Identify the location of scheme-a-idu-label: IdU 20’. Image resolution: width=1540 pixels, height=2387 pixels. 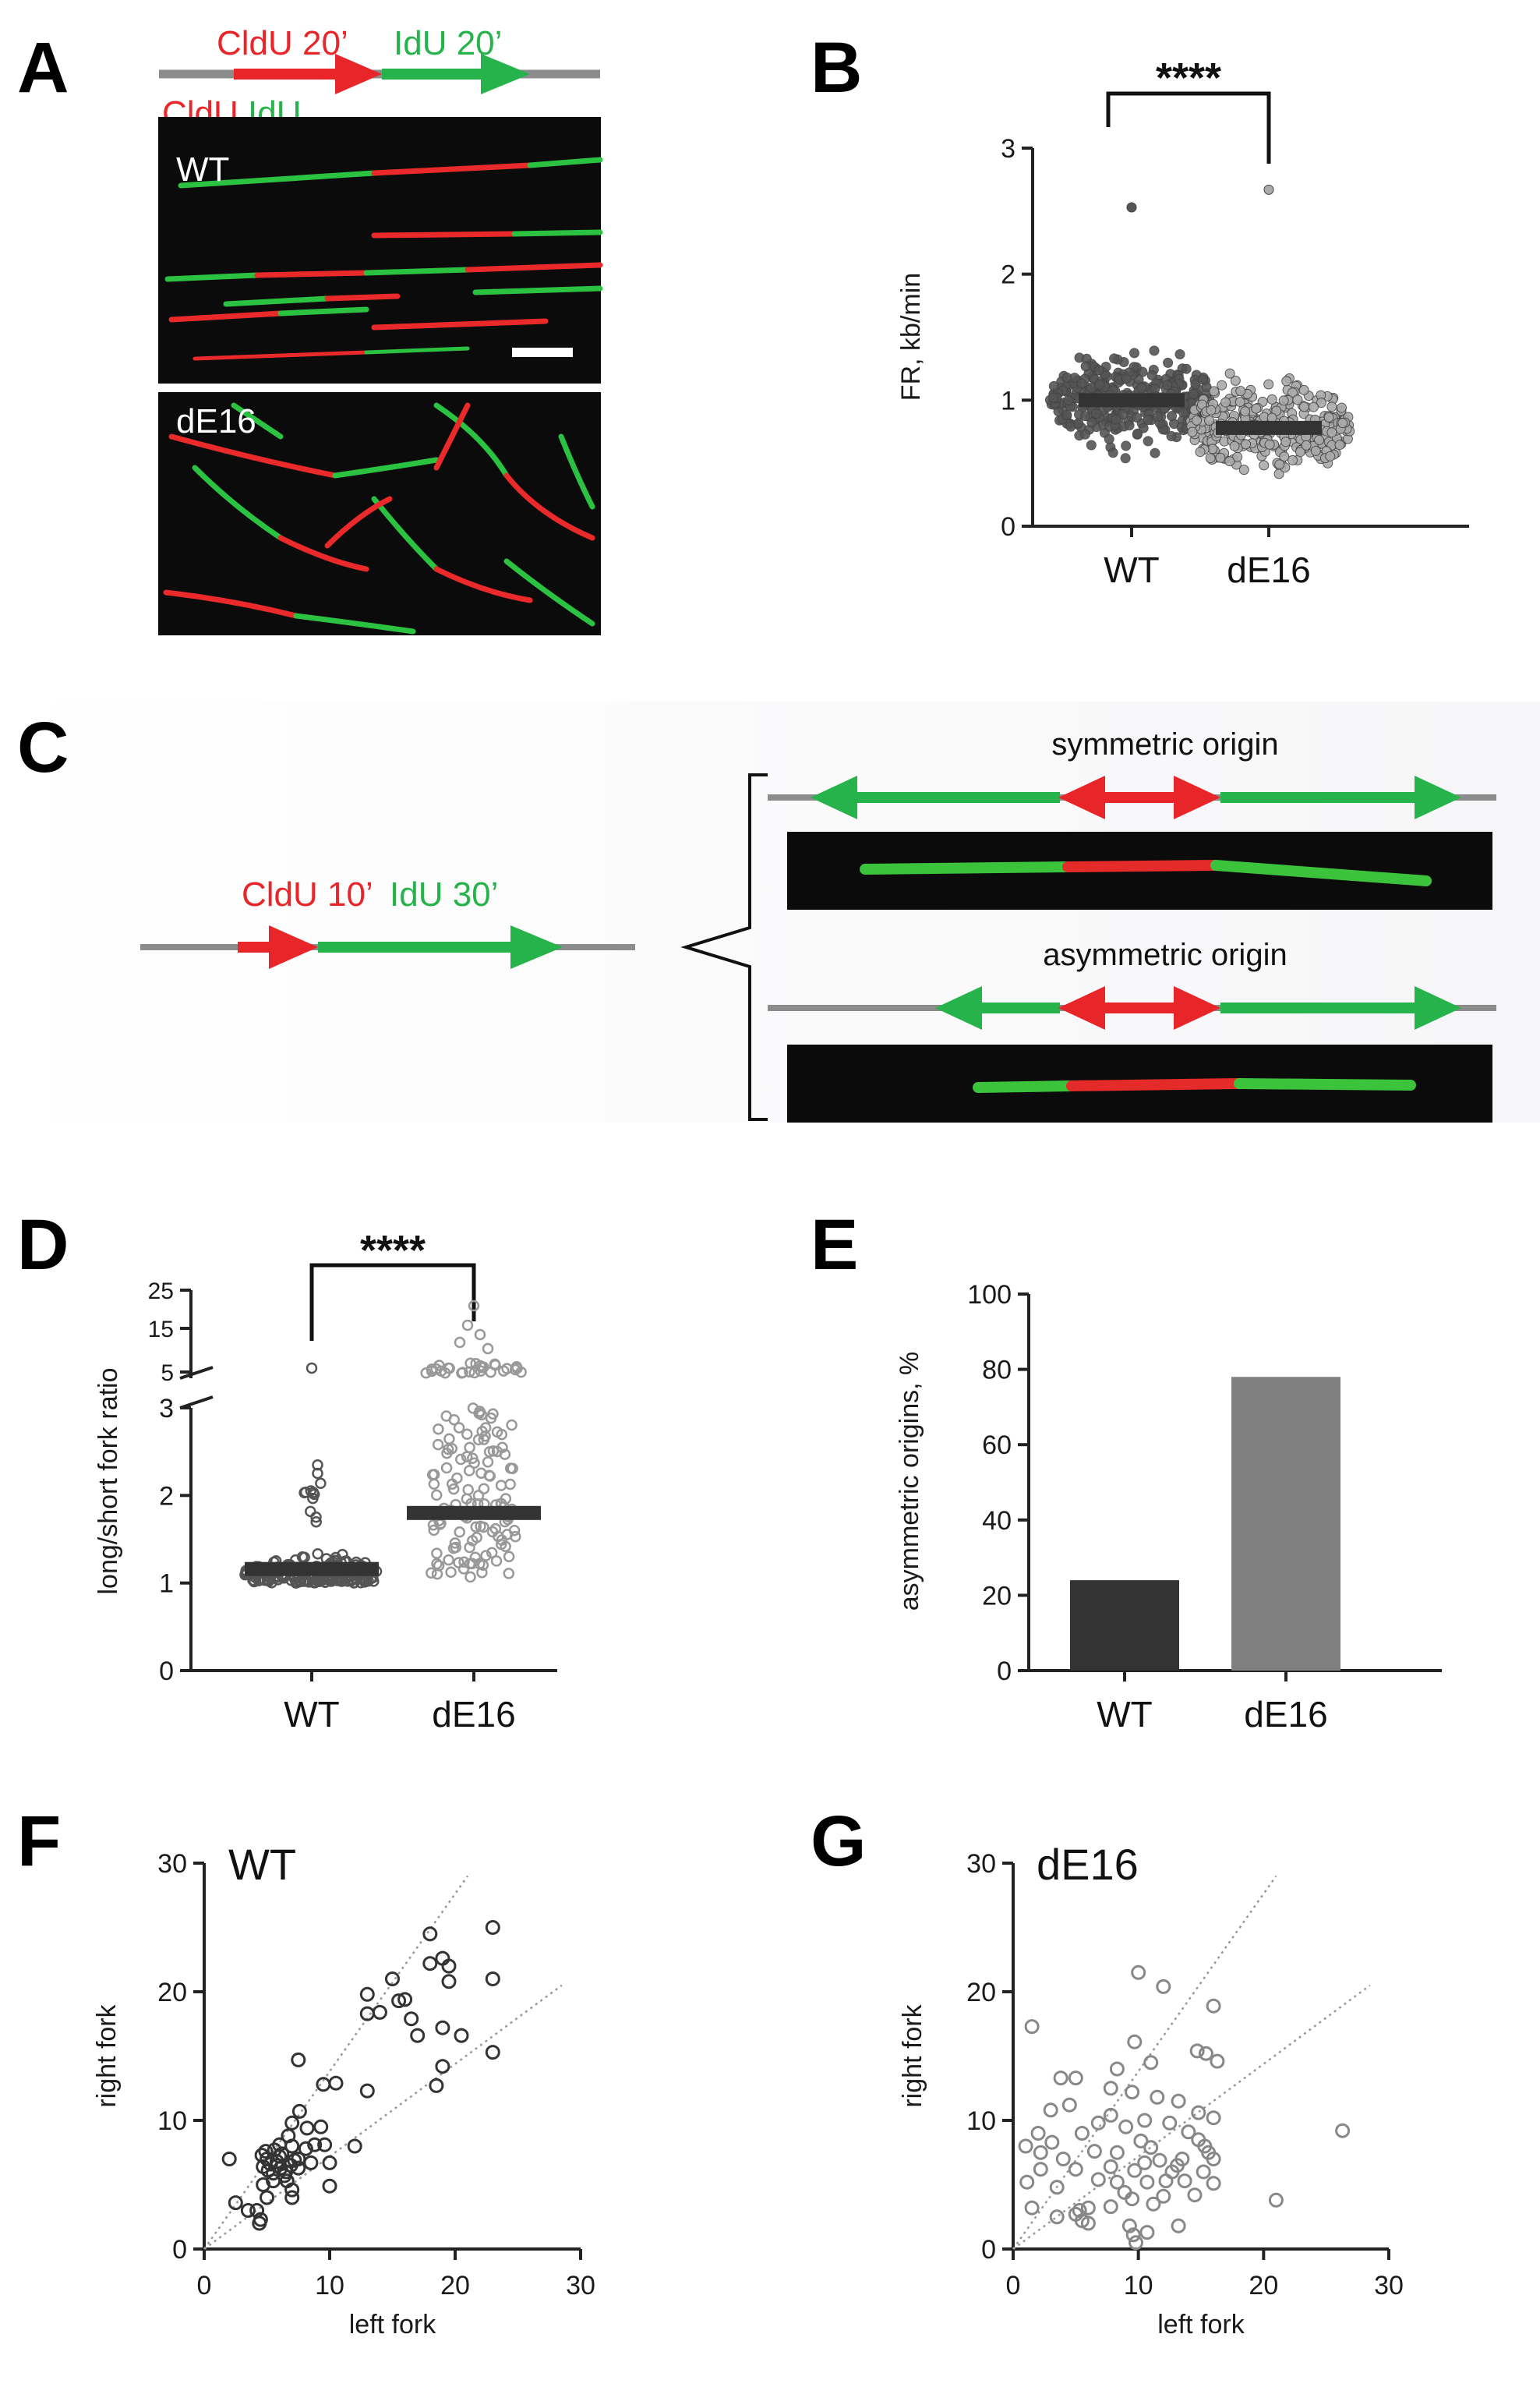
(448, 43).